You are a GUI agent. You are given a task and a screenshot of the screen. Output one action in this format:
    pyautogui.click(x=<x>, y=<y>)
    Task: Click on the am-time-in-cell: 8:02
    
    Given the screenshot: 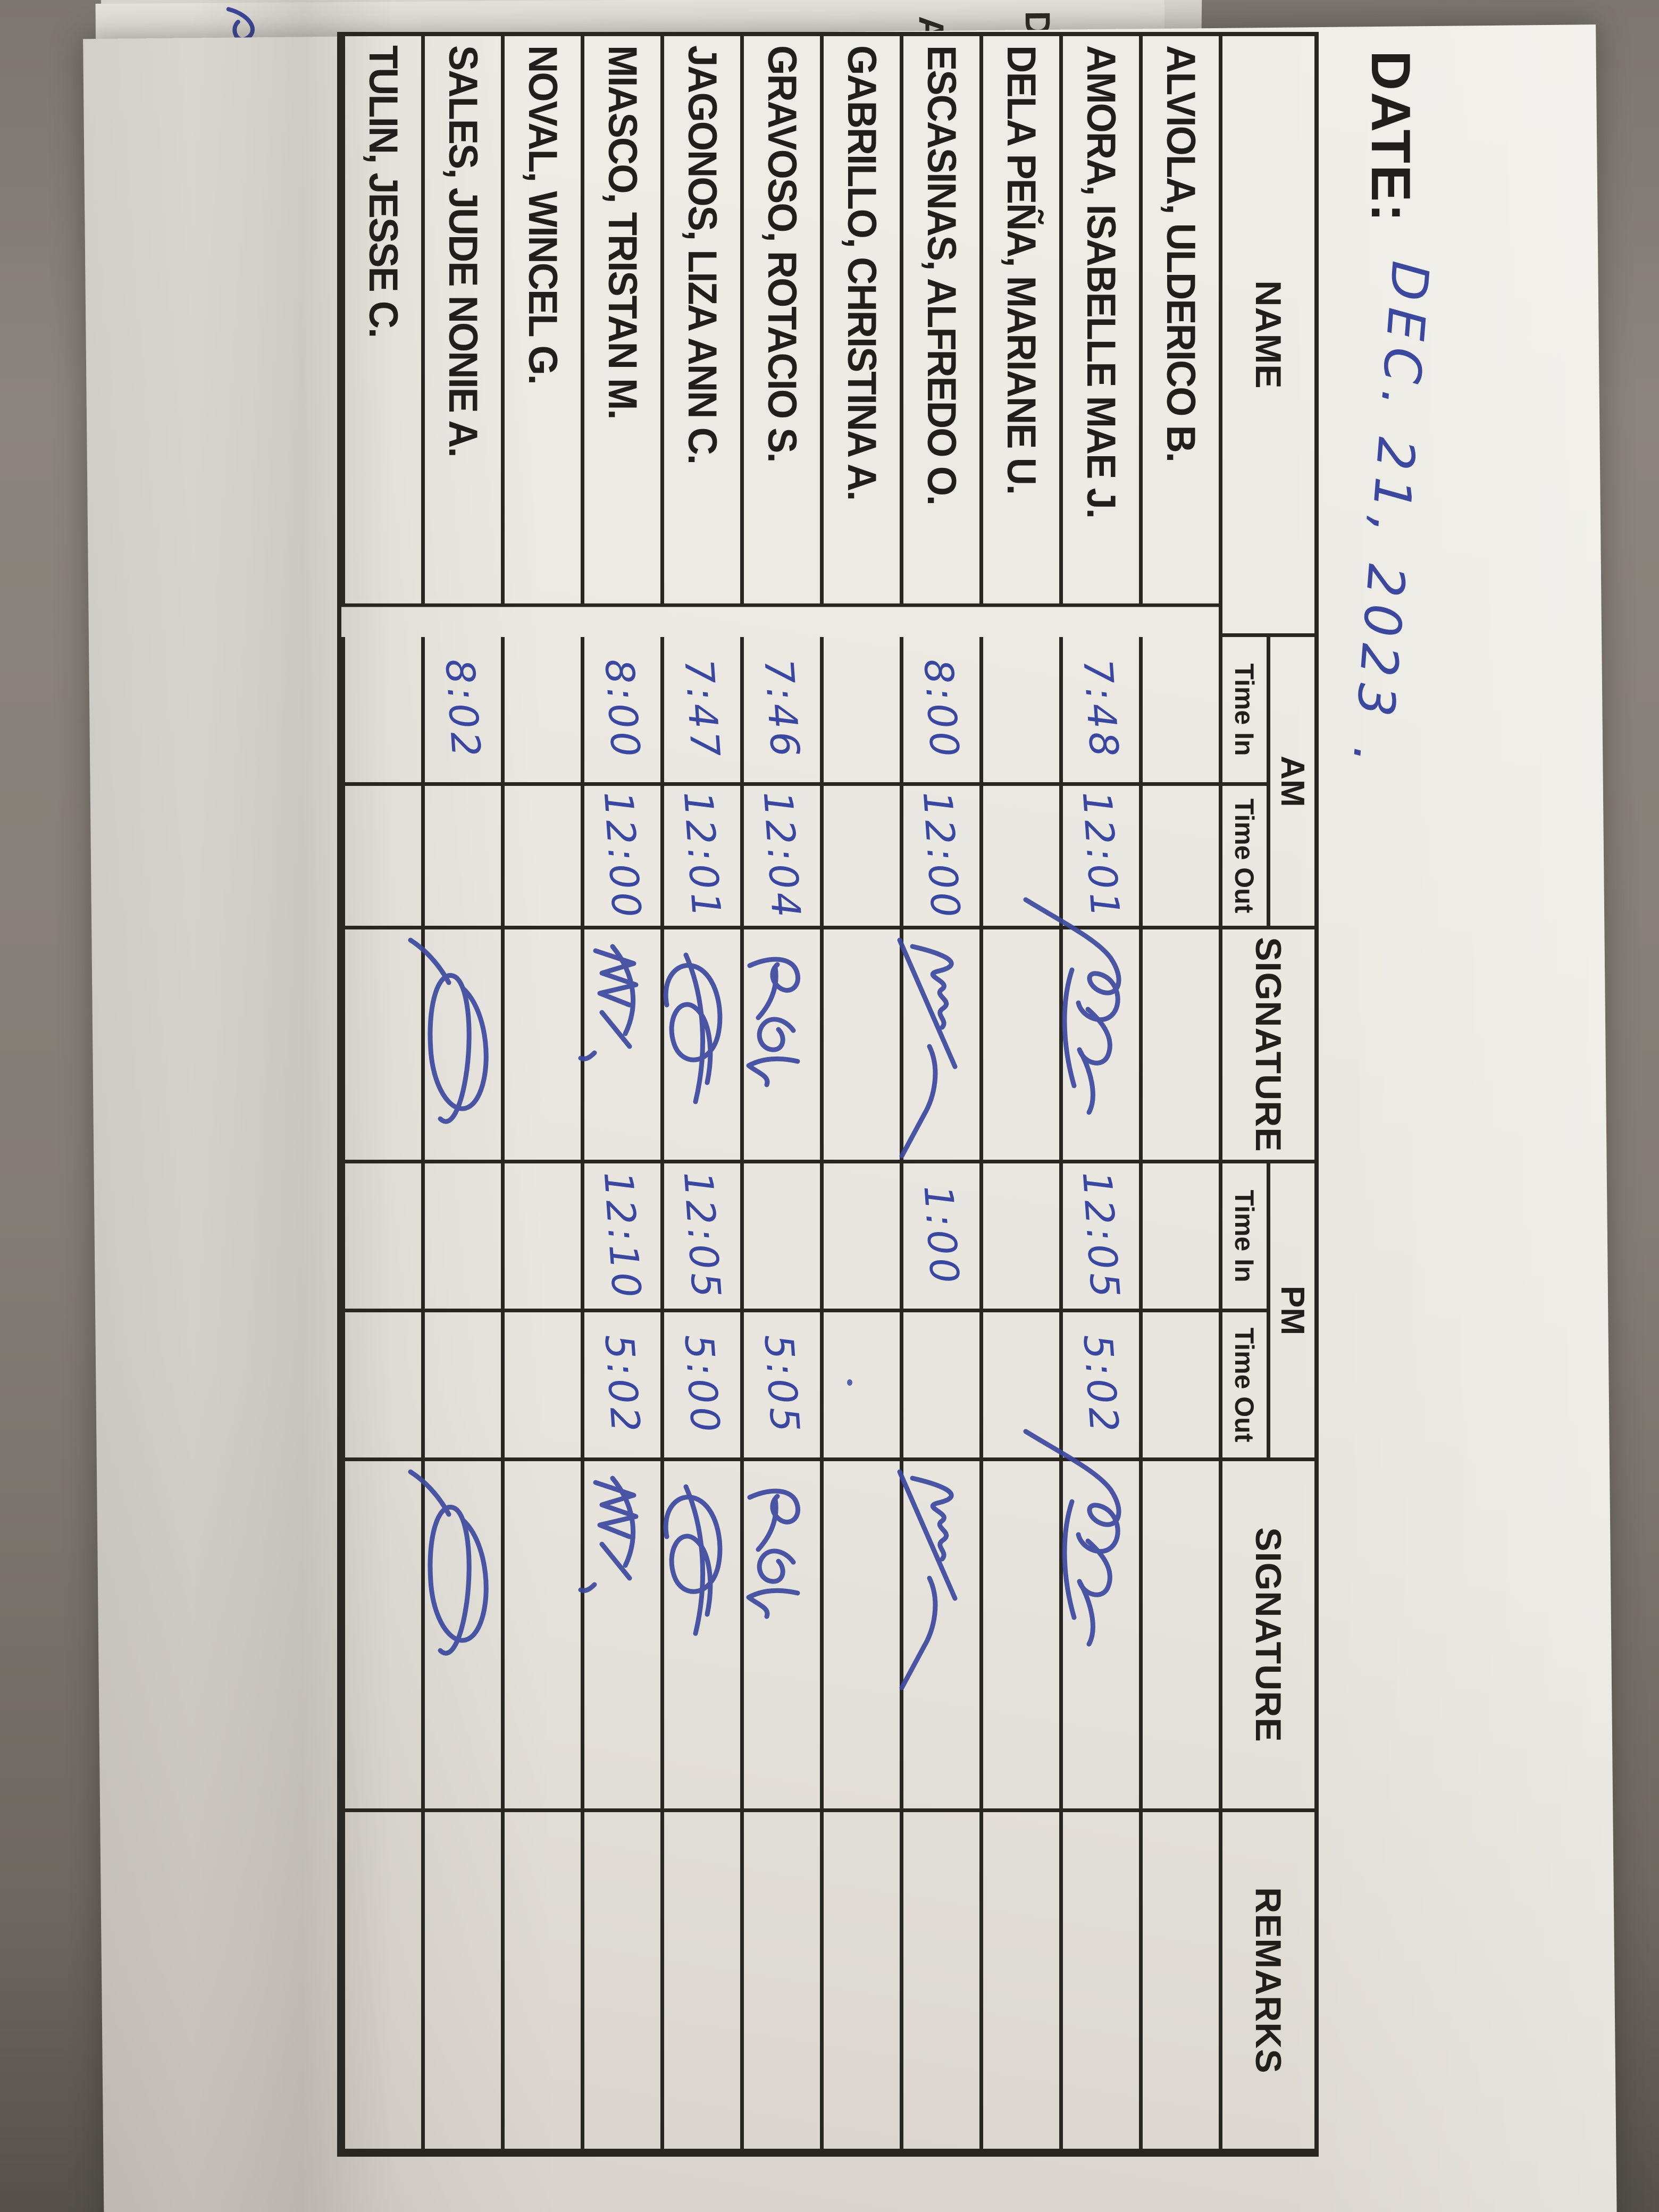 What is the action you would take?
    pyautogui.click(x=461, y=711)
    